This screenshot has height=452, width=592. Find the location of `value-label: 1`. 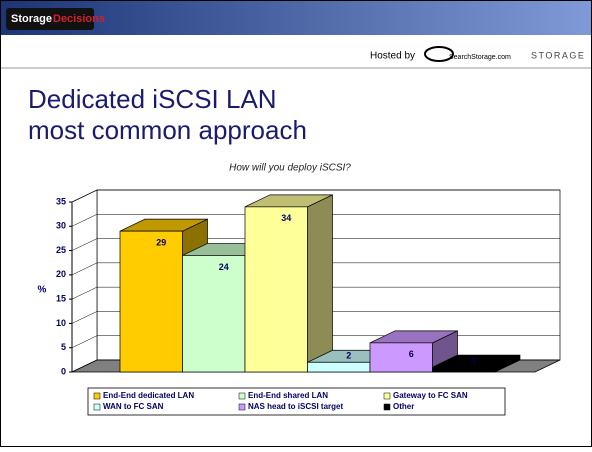

value-label: 1 is located at coordinates (473, 361).